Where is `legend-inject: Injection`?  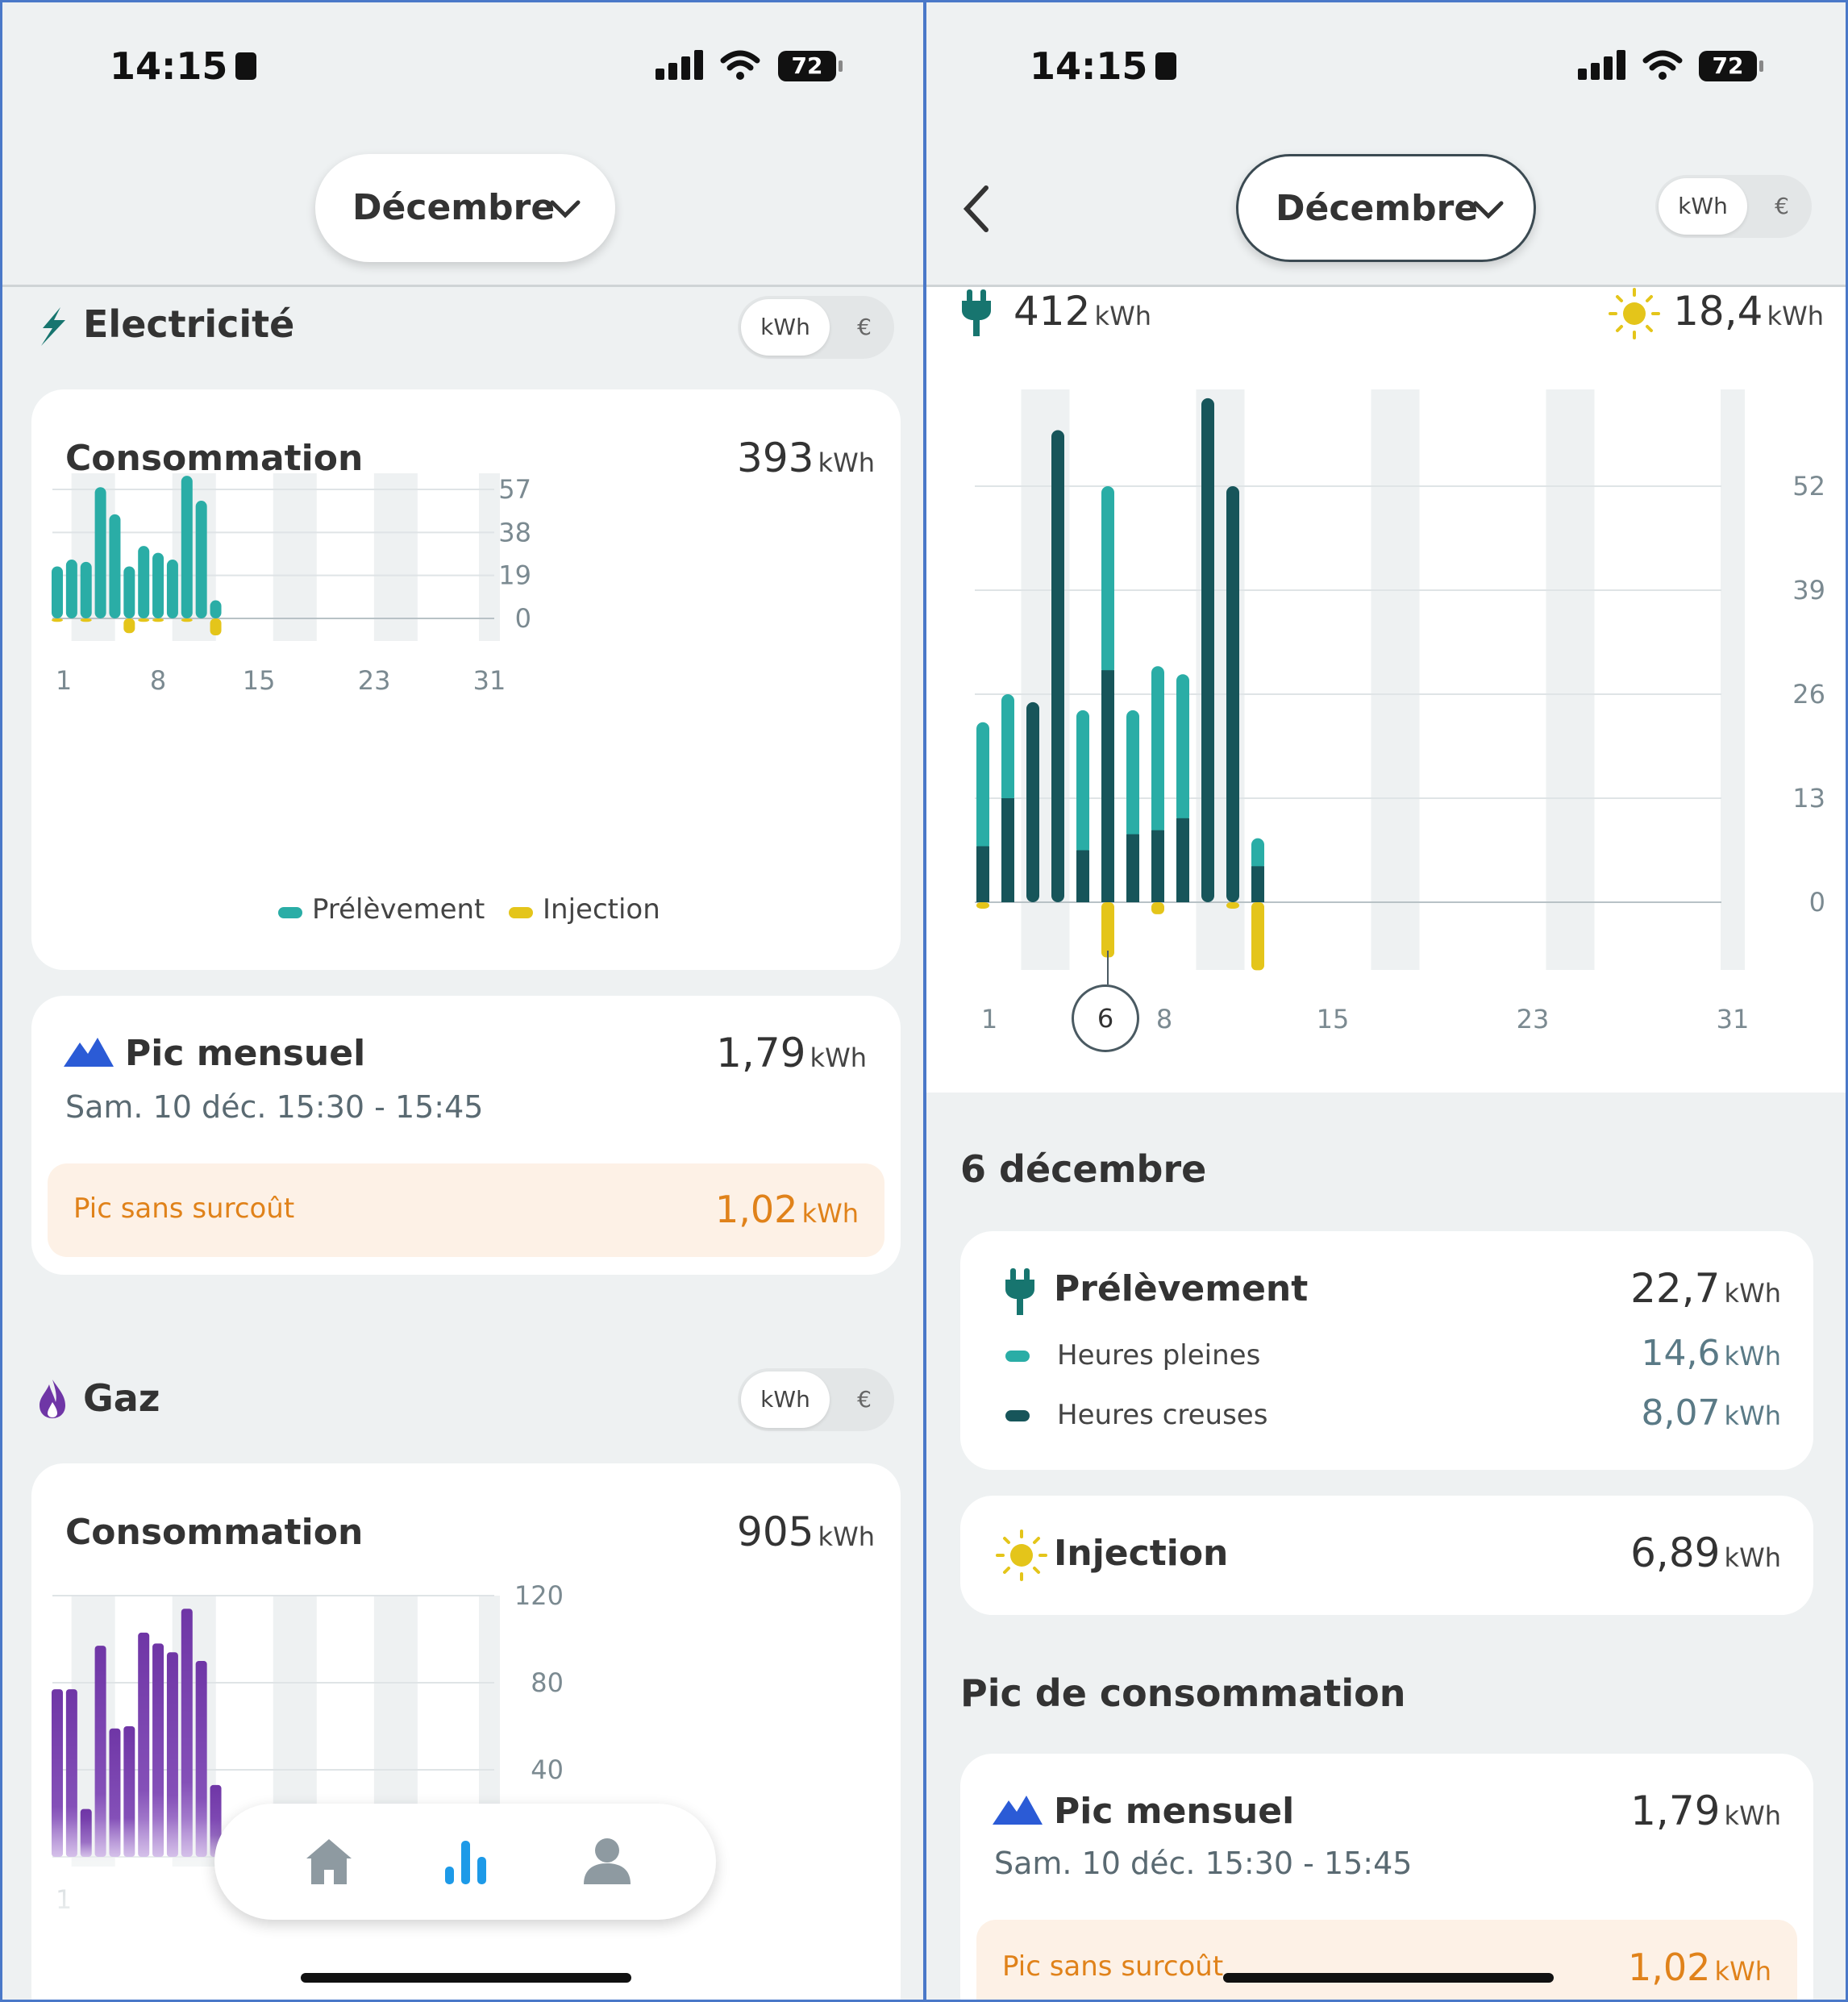
legend-inject: Injection is located at coordinates (584, 909).